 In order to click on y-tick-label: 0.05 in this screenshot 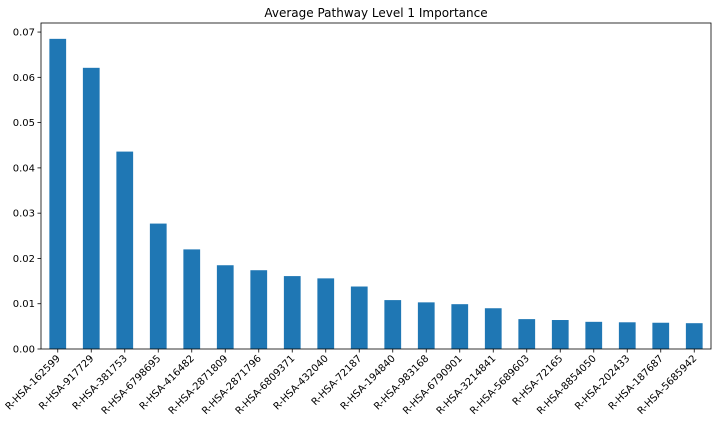, I will do `click(24, 123)`.